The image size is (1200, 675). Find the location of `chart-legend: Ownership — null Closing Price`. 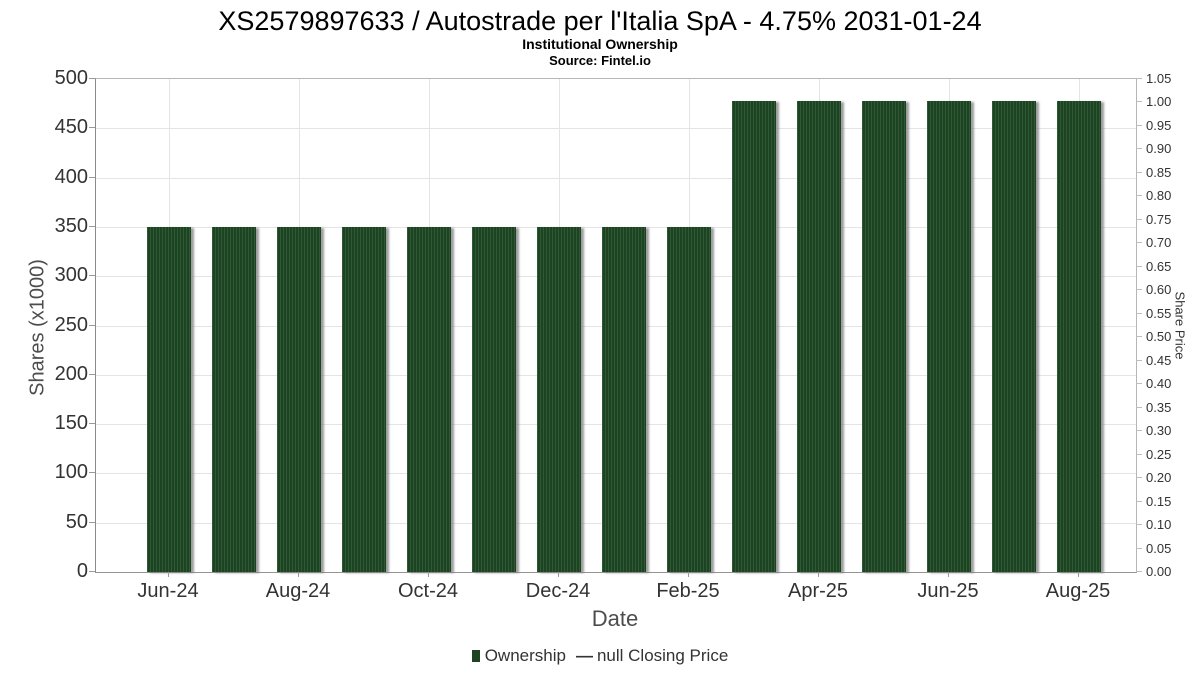

chart-legend: Ownership — null Closing Price is located at coordinates (600, 656).